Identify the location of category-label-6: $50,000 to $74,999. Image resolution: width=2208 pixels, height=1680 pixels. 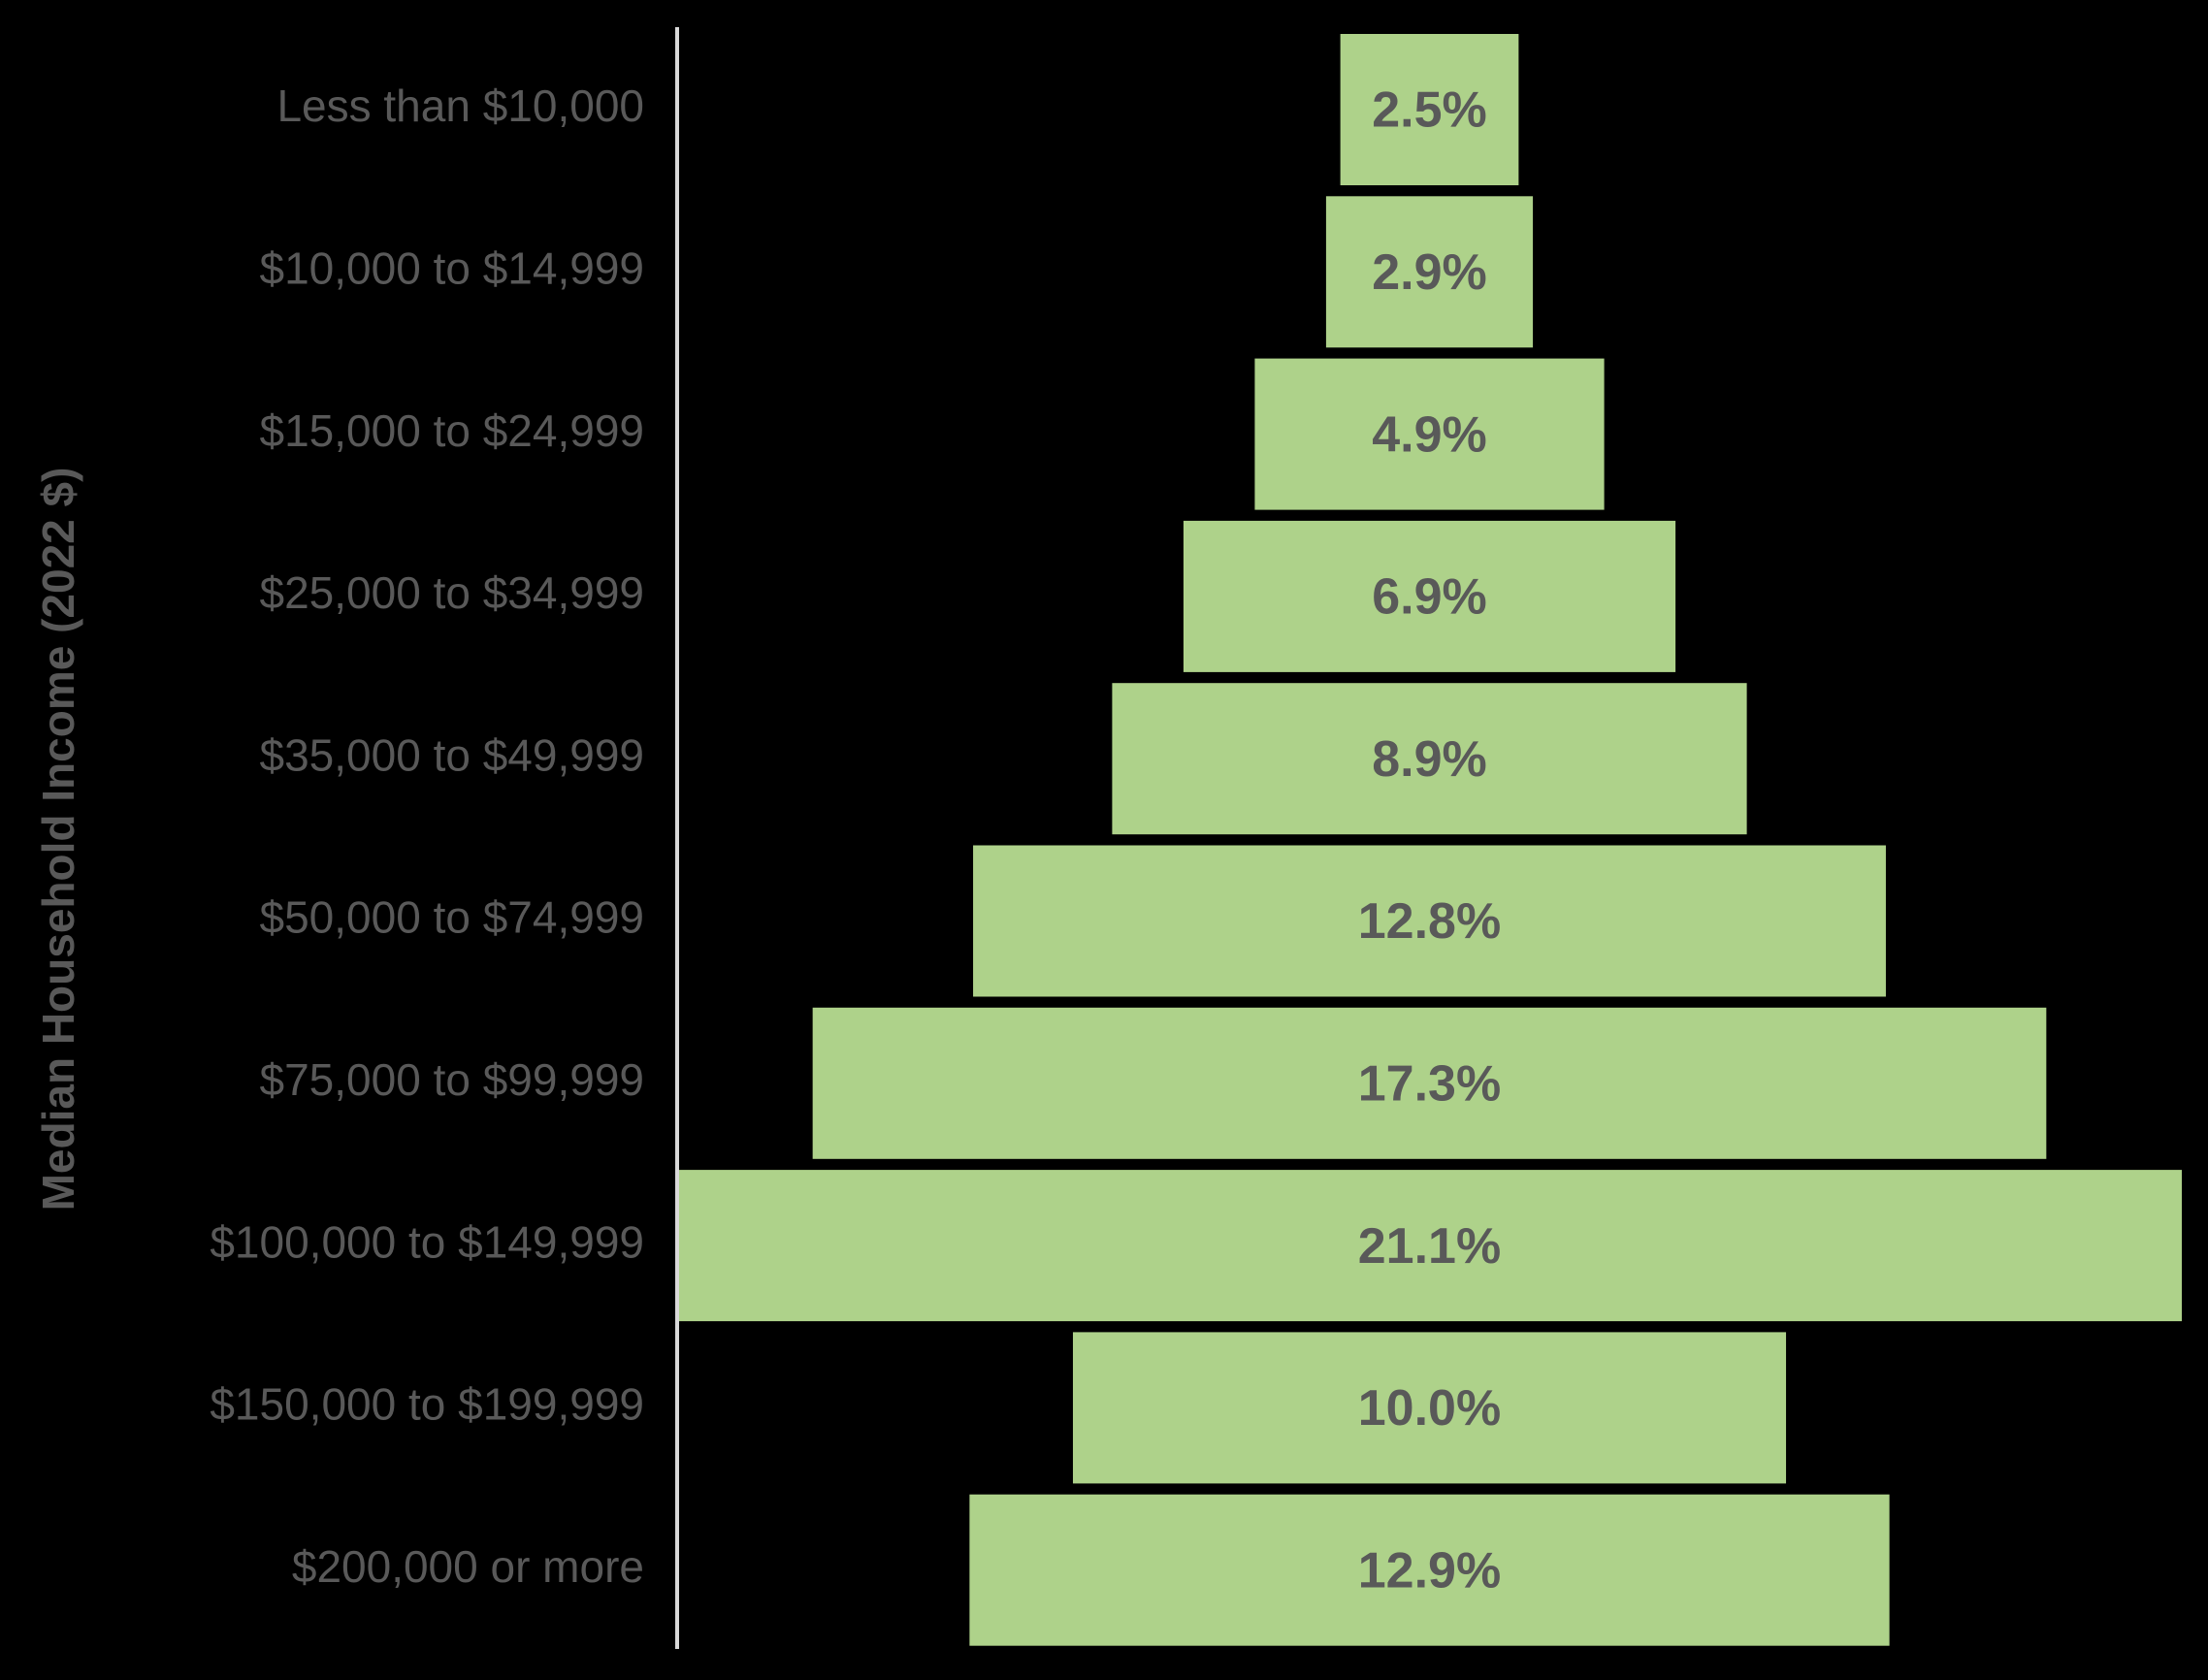
(452, 917).